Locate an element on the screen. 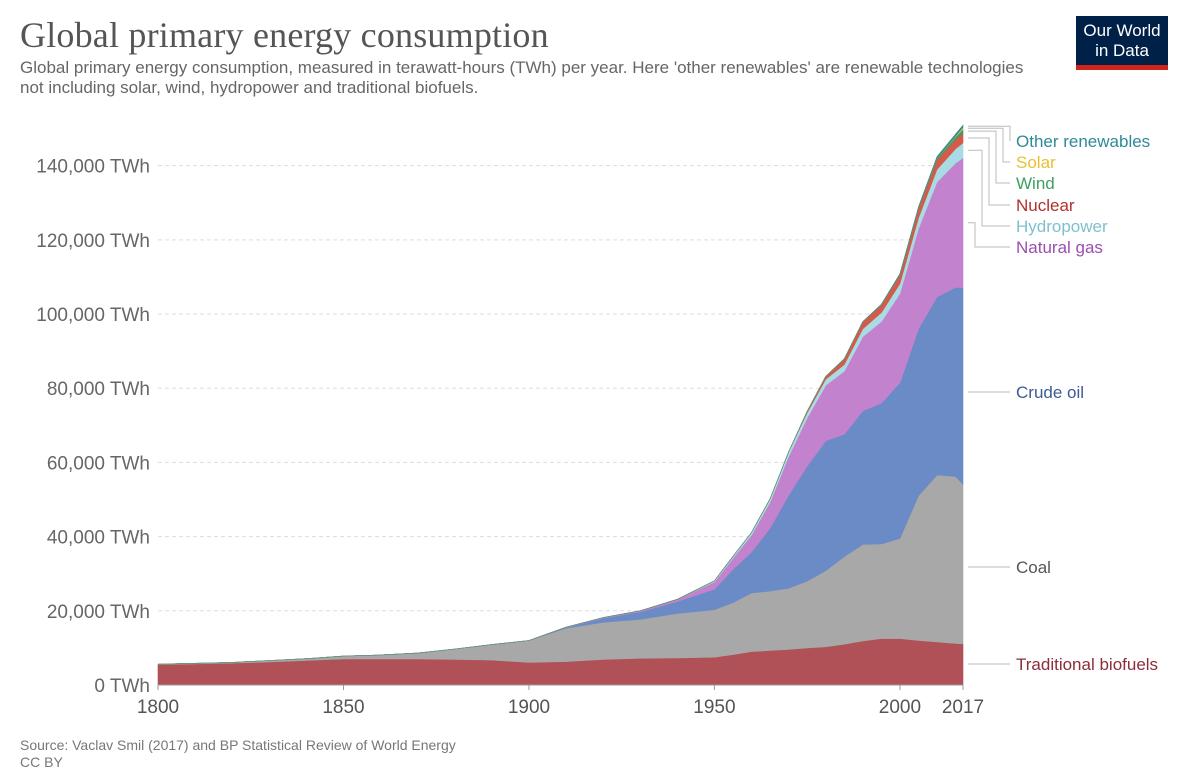  legend-label-natural-gas: Natural gas is located at coordinates (1059, 247).